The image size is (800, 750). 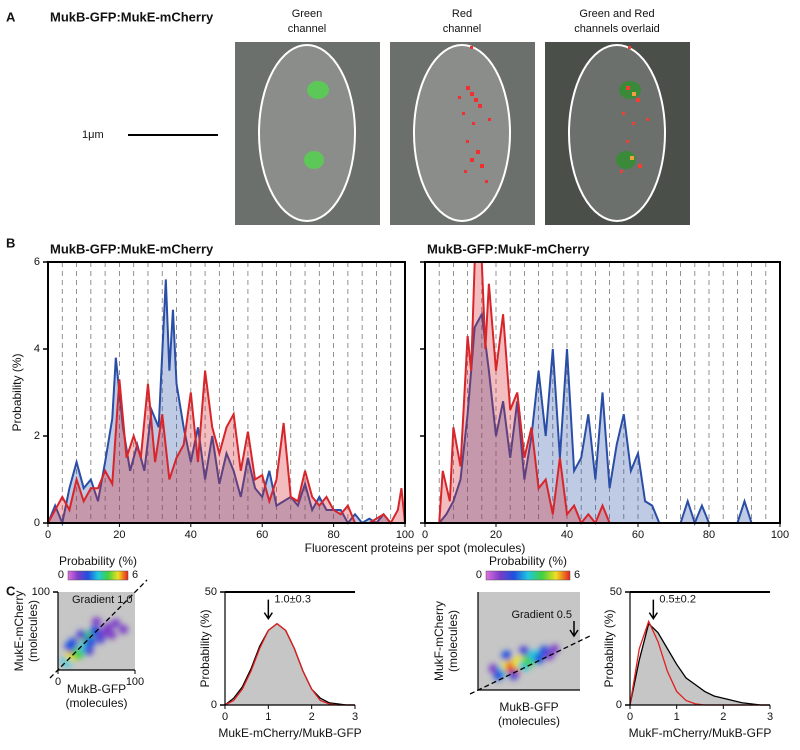 What do you see at coordinates (307, 133) in the screenshot?
I see `micrograph-green` at bounding box center [307, 133].